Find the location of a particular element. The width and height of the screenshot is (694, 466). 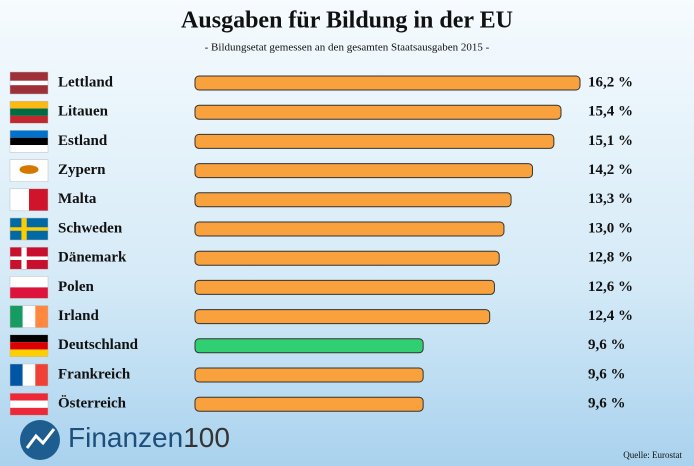

value-label: 16,2 % is located at coordinates (610, 82).